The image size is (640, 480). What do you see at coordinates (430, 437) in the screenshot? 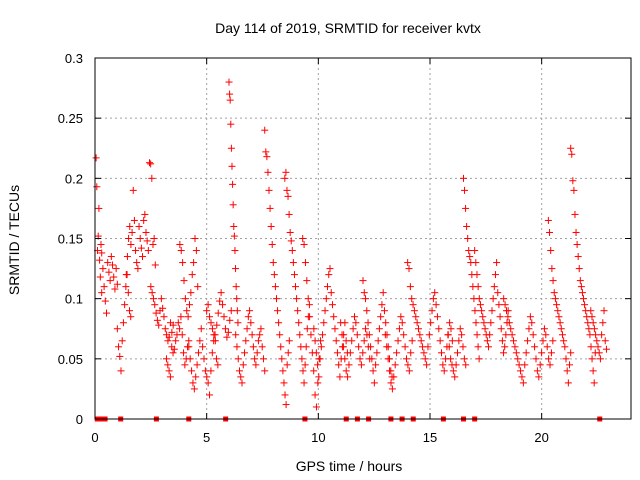
I see `x-tick-label: 15` at bounding box center [430, 437].